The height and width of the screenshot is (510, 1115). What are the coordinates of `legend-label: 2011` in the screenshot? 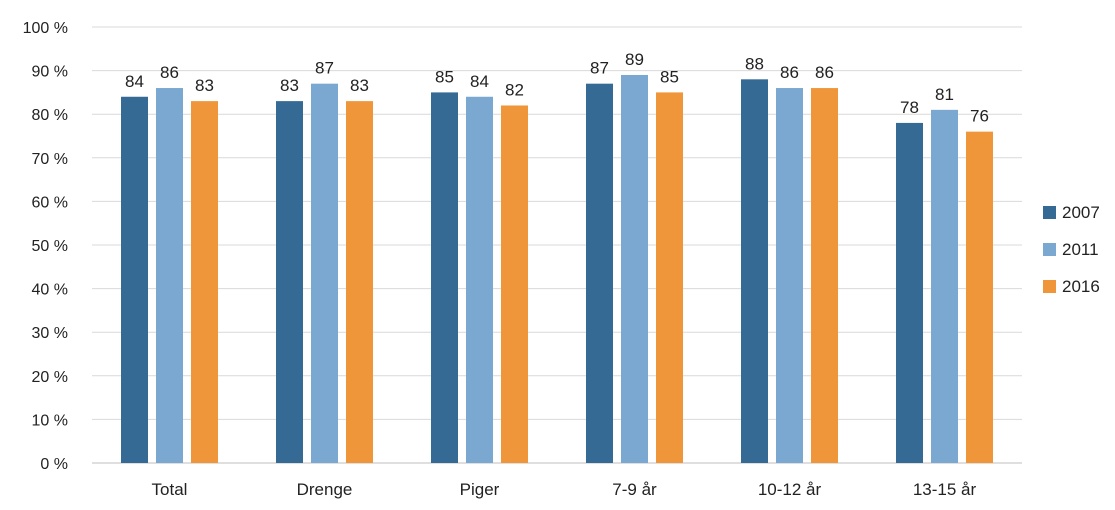 It's located at (1080, 249).